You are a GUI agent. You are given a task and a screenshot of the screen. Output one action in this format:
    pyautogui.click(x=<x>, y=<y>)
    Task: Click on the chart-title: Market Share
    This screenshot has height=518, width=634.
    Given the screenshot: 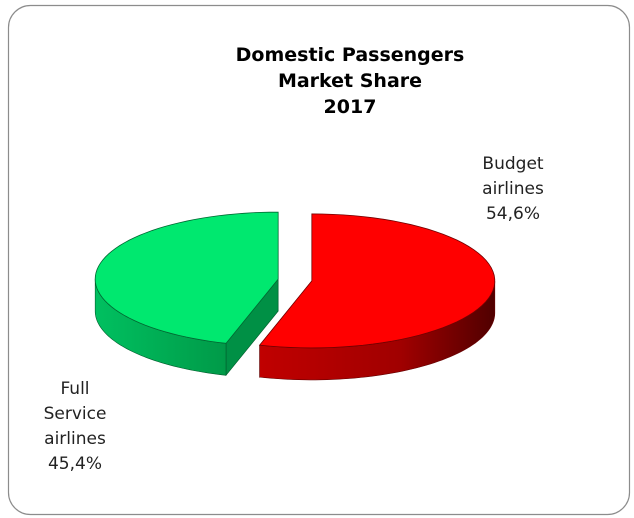 What is the action you would take?
    pyautogui.click(x=350, y=81)
    